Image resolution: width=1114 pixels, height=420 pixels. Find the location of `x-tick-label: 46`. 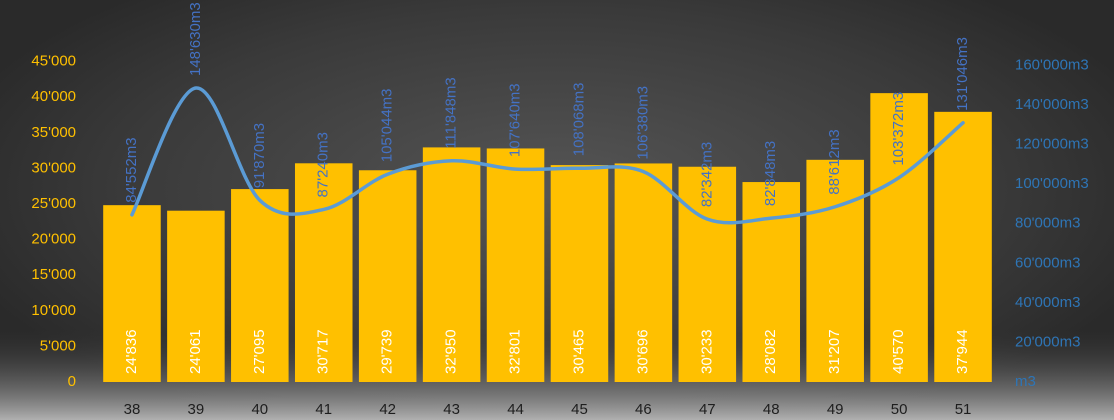

x-tick-label: 46 is located at coordinates (643, 409).